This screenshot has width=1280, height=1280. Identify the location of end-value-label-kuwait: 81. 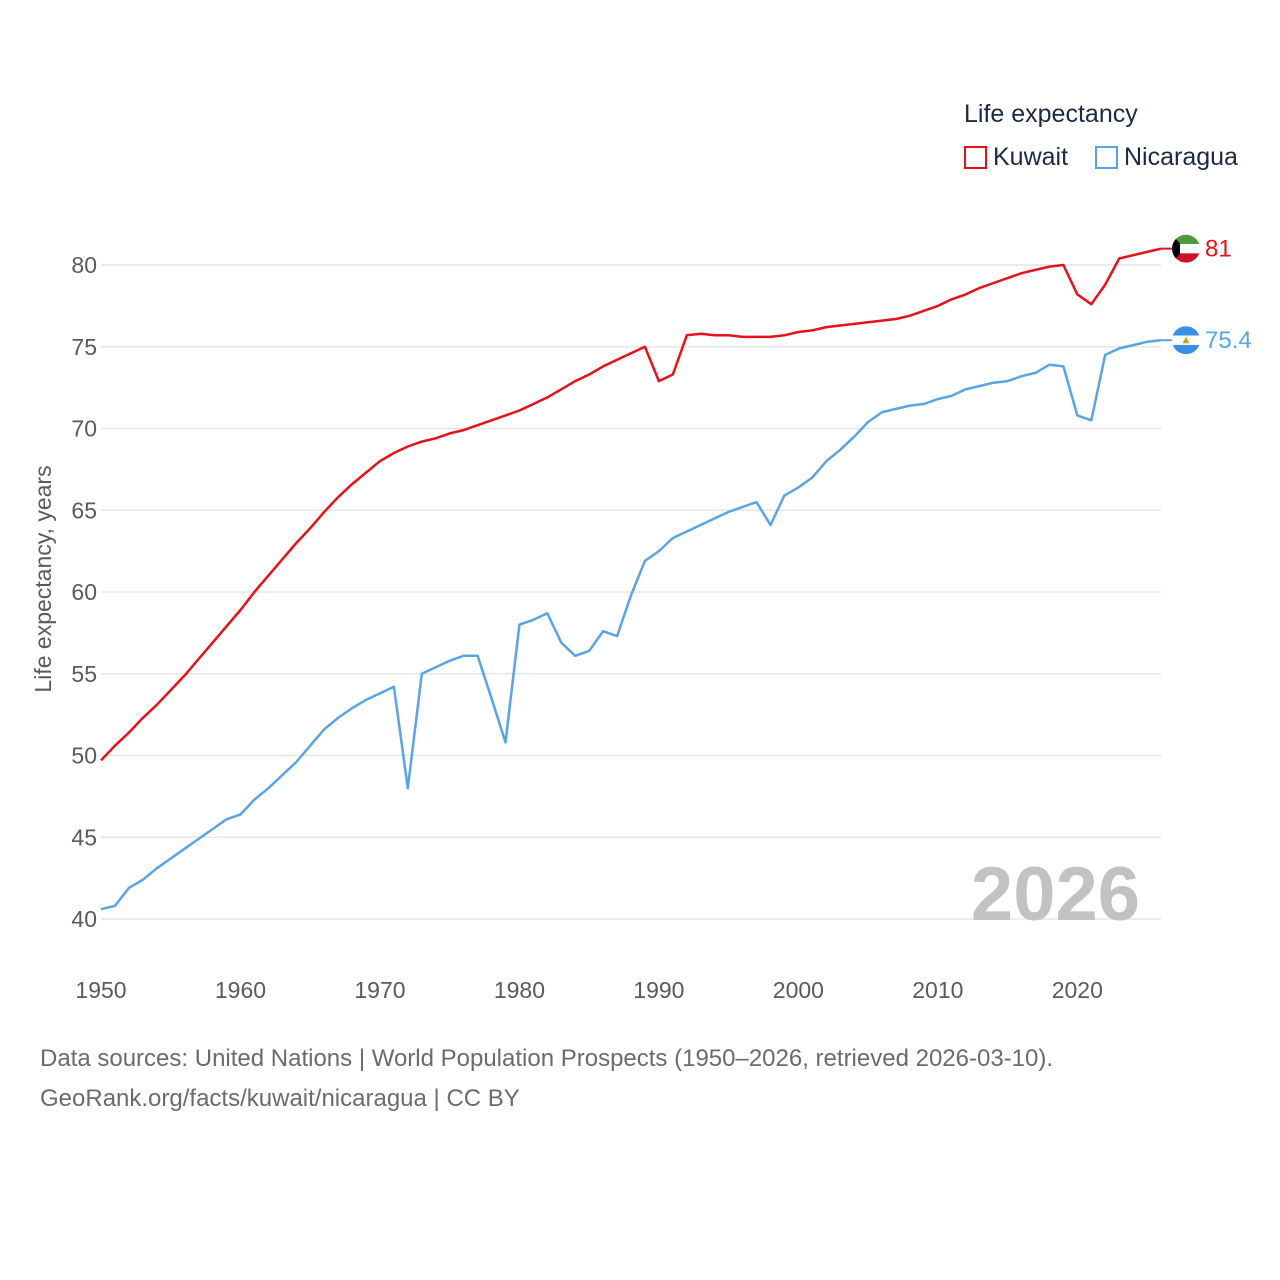
(1218, 249).